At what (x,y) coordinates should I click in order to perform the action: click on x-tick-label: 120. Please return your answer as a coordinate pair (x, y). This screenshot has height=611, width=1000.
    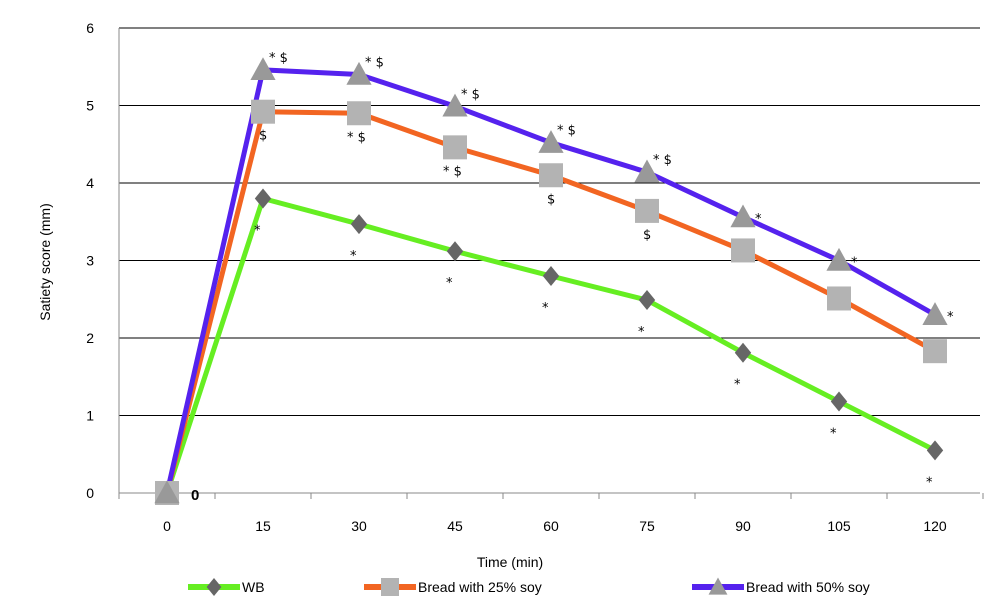
    Looking at the image, I should click on (935, 526).